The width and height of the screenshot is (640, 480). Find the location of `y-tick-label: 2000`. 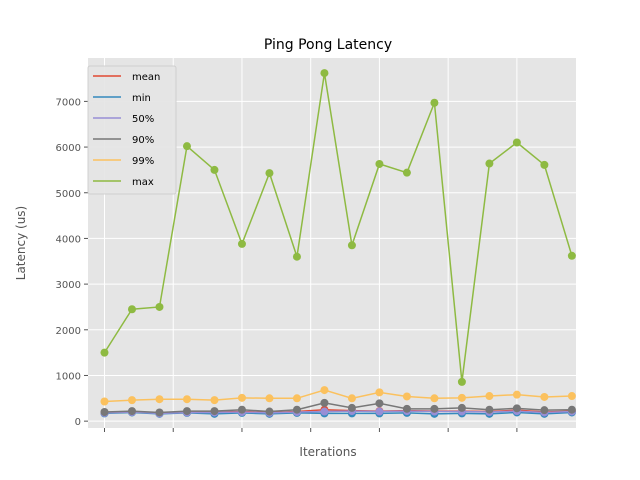

y-tick-label: 2000 is located at coordinates (68, 331).